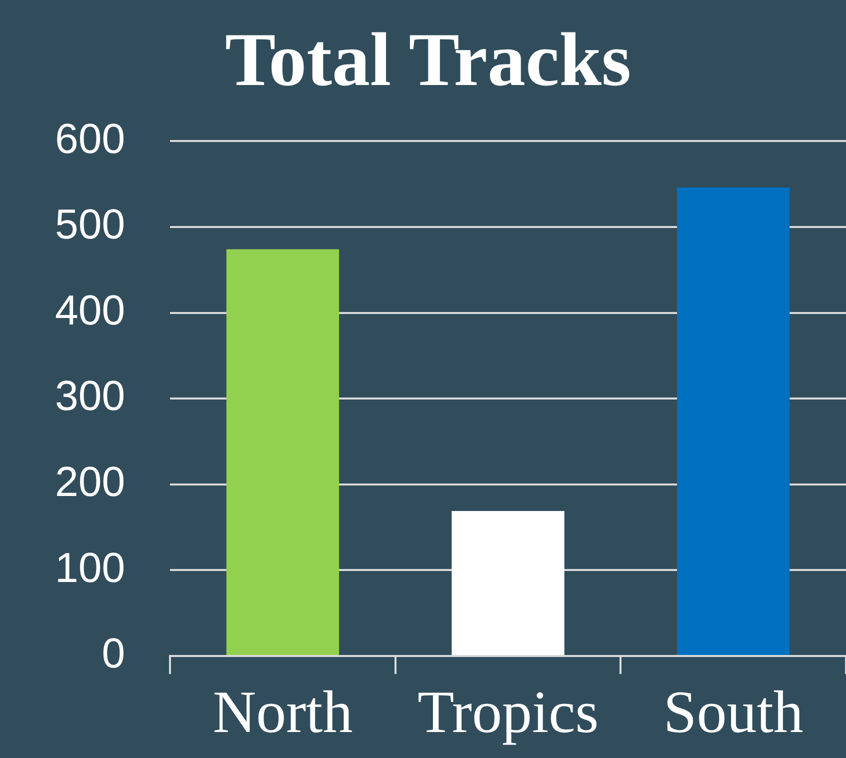 The image size is (846, 758). I want to click on y-tick-label: 400, so click(90, 310).